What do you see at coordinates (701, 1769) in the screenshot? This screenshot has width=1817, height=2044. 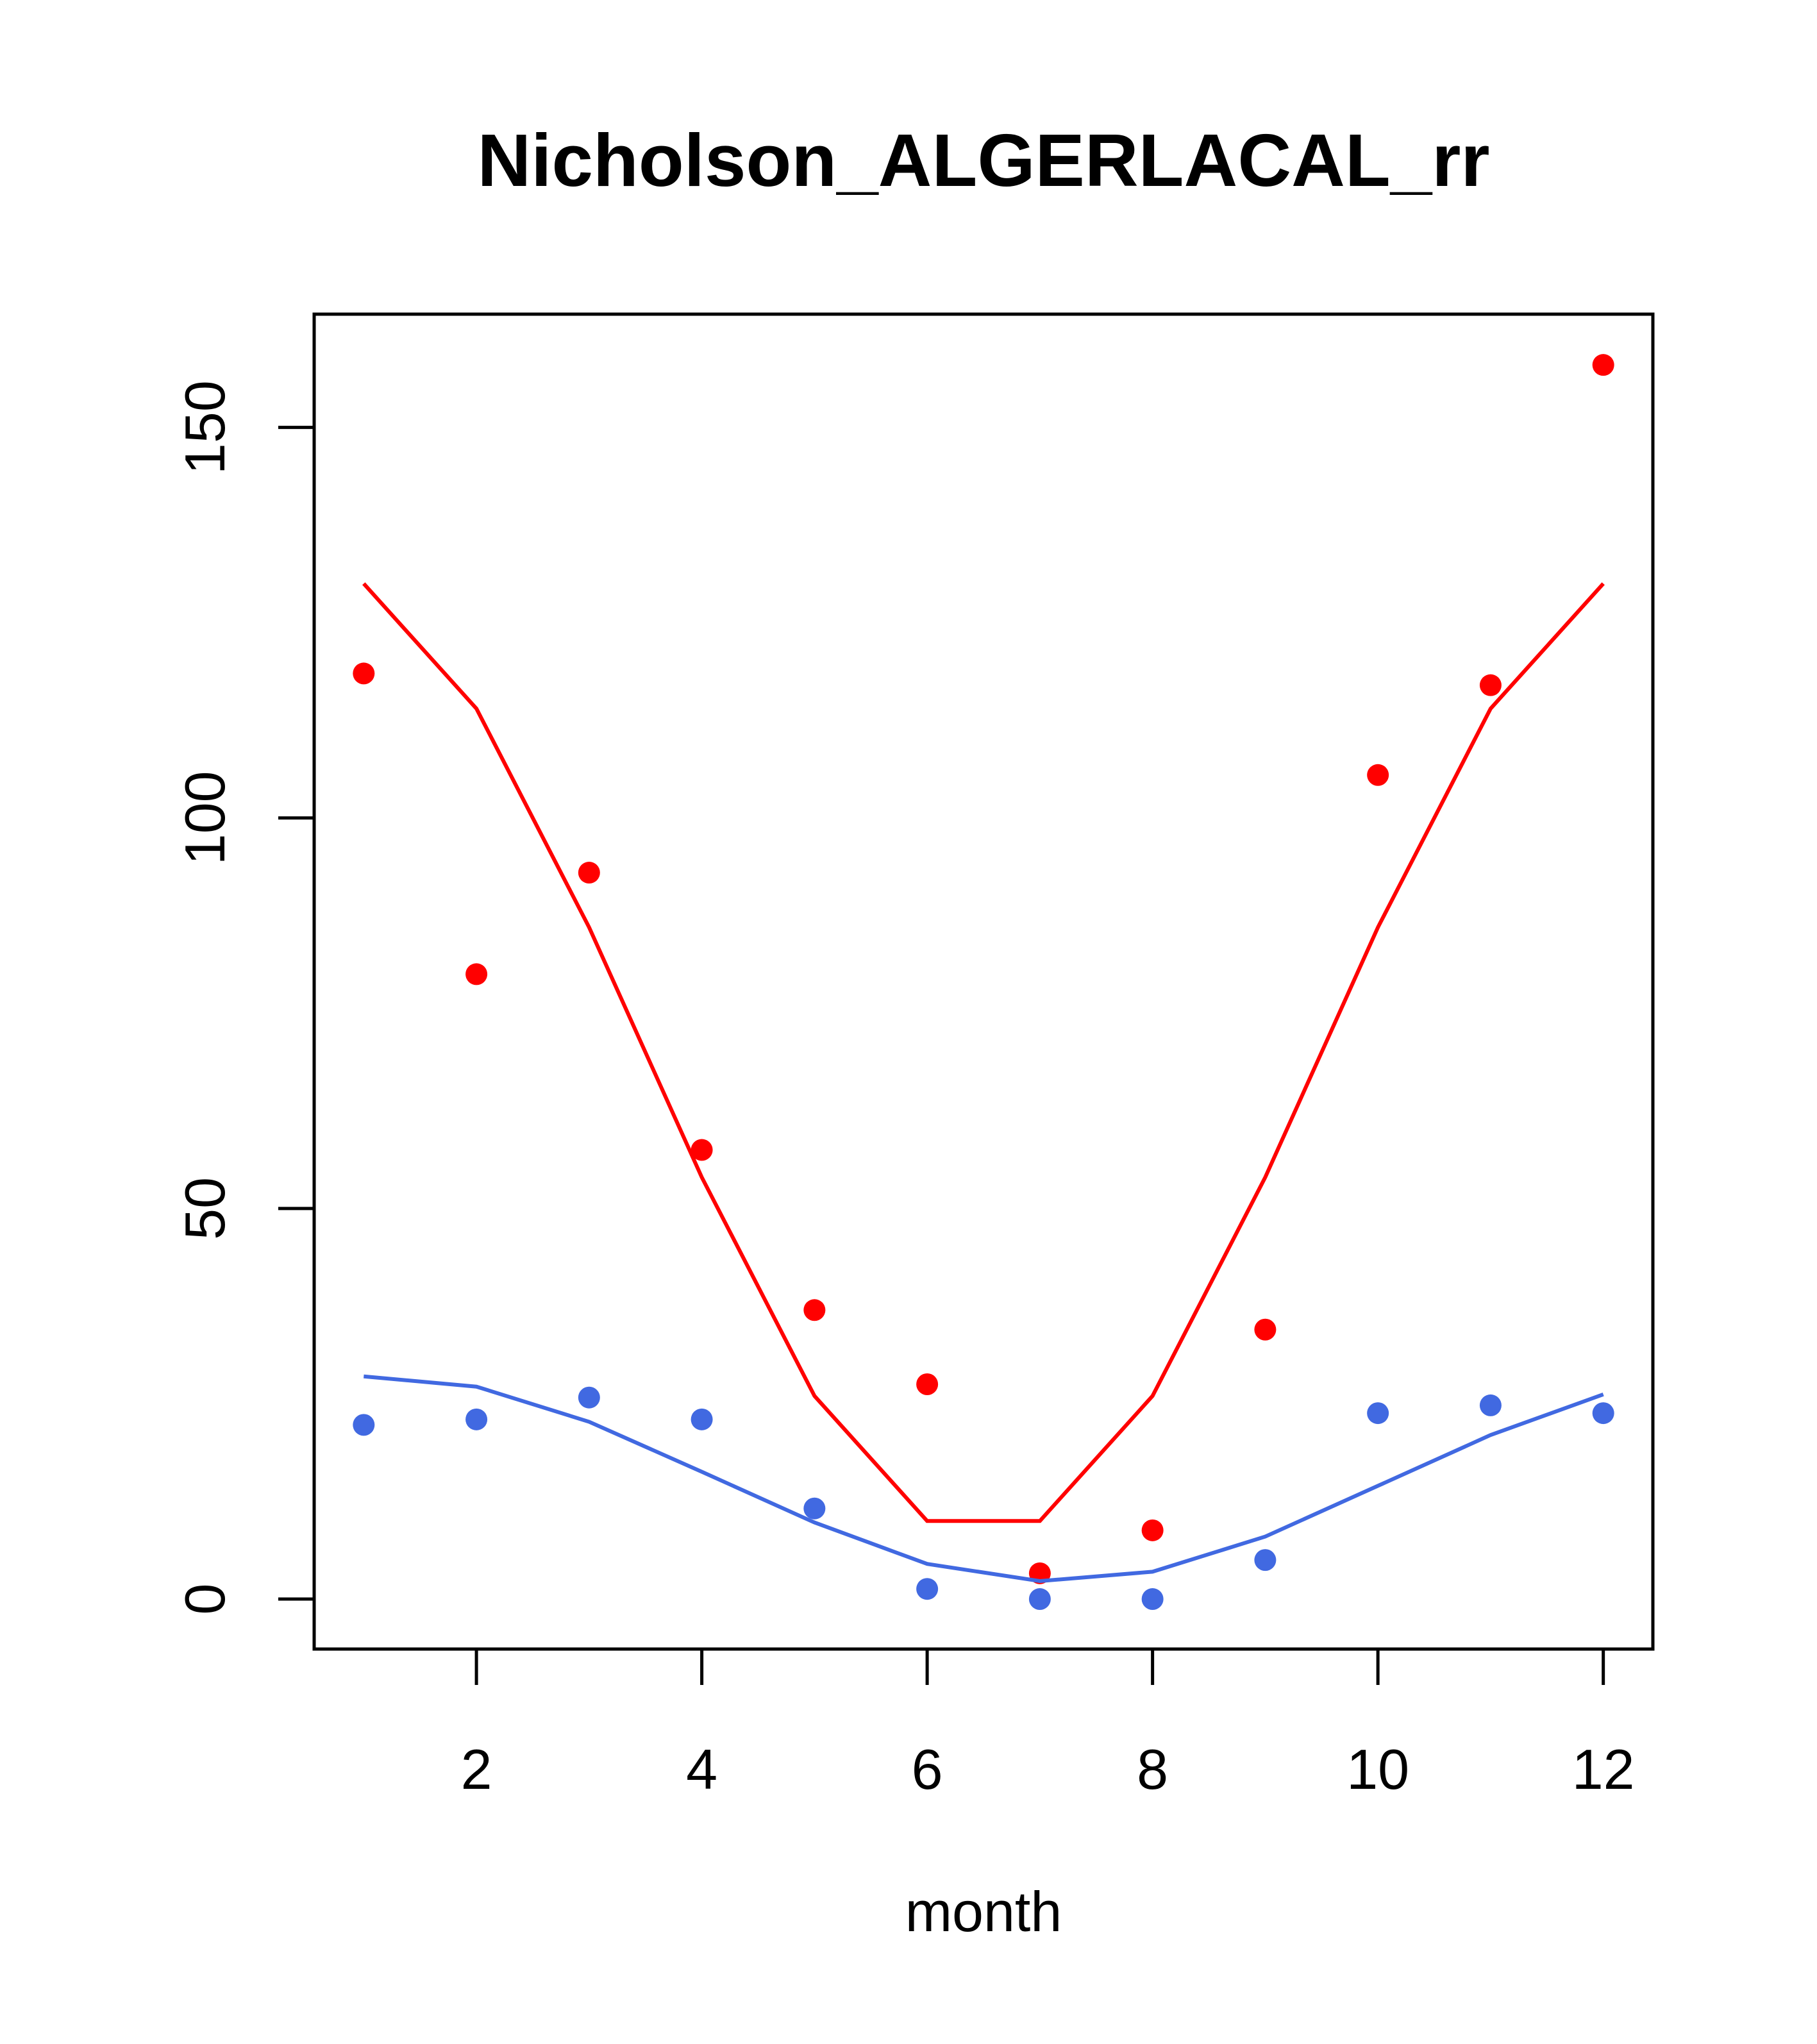 I see `x-tick-label-4: 4` at bounding box center [701, 1769].